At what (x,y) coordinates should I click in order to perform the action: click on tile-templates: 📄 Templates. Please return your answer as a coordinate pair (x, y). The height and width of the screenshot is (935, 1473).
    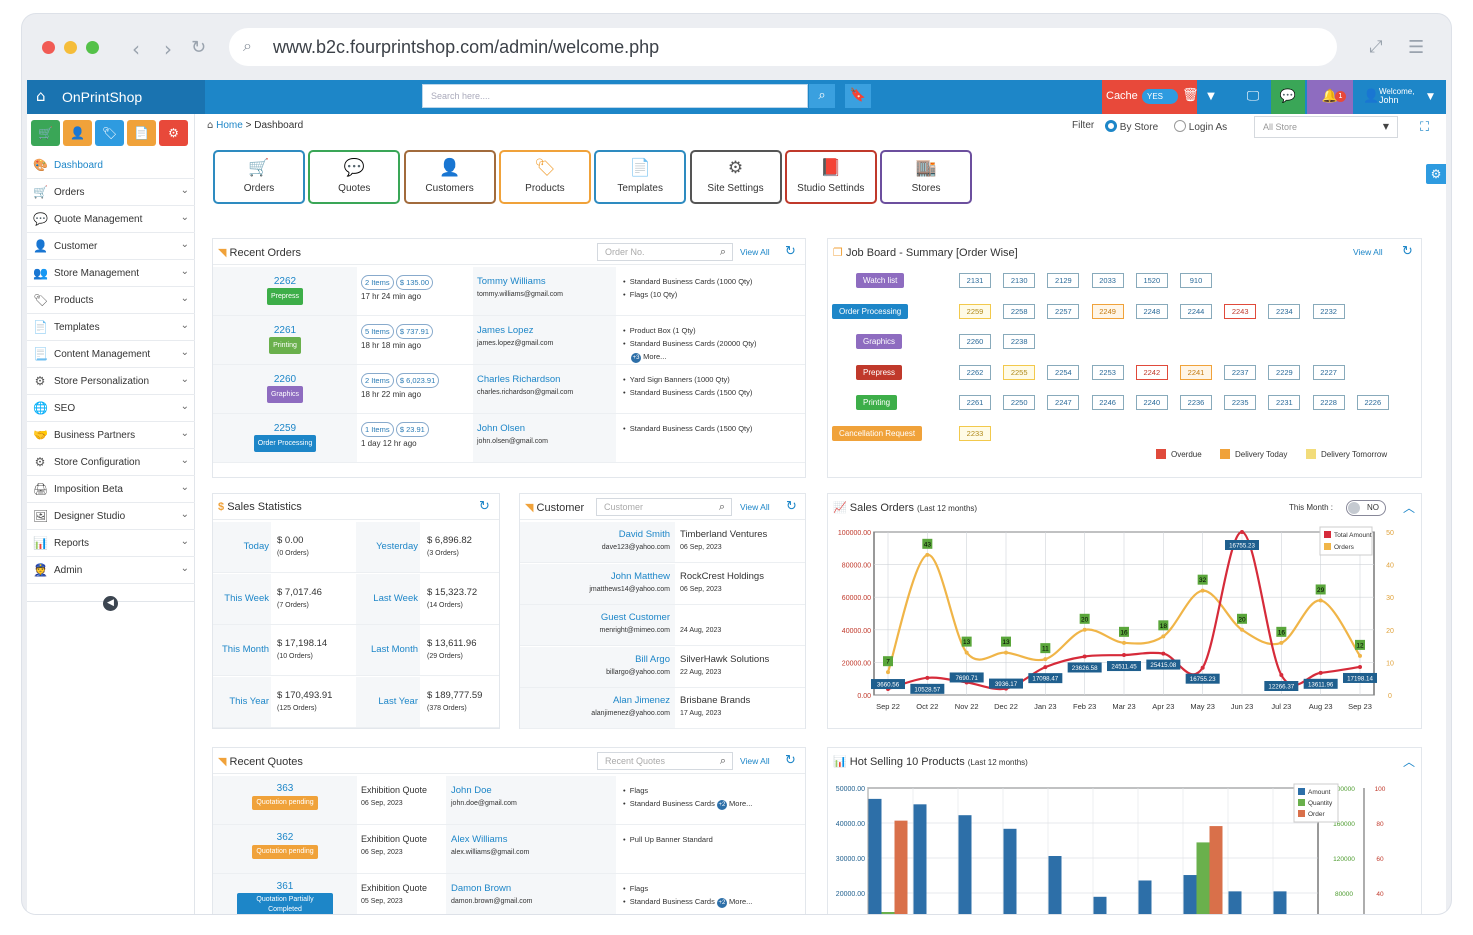
    Looking at the image, I should click on (640, 177).